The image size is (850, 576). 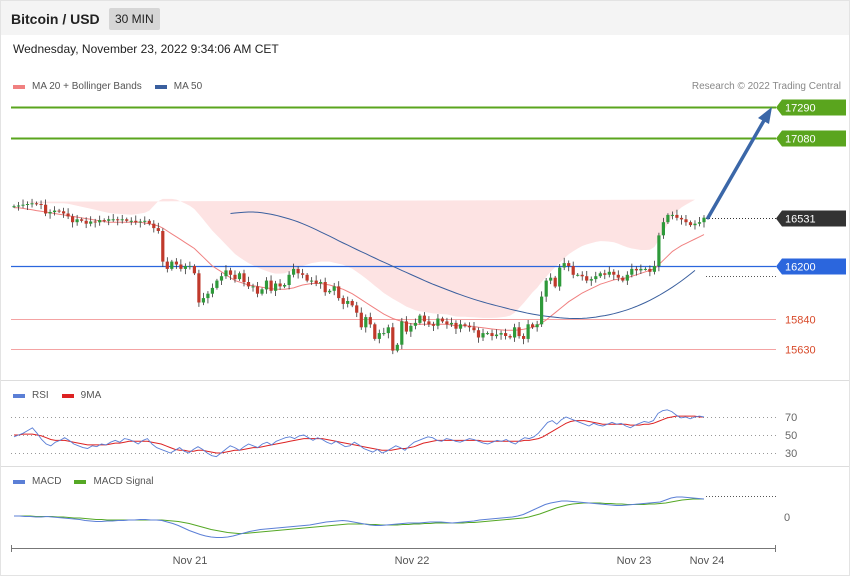 I want to click on macd-line, so click(x=359, y=517).